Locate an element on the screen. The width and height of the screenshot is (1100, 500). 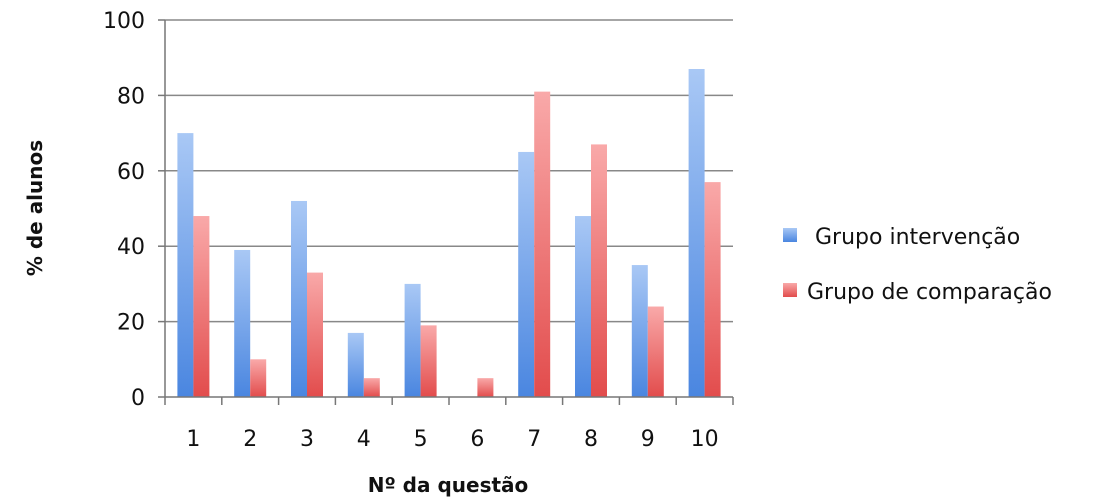
x-tick-label: 7 is located at coordinates (534, 439).